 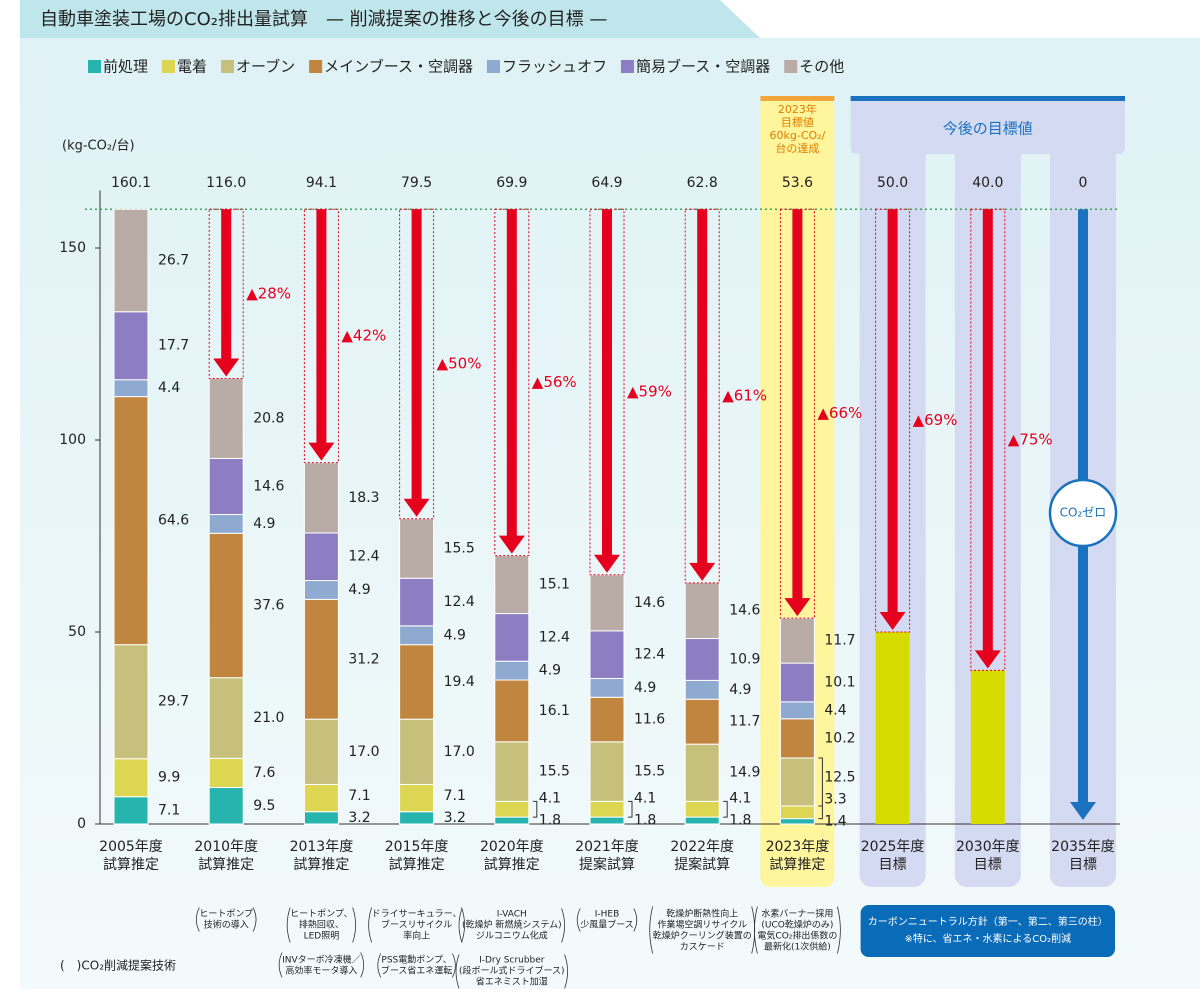 What do you see at coordinates (987, 98) in the screenshot?
I see `future-header-line` at bounding box center [987, 98].